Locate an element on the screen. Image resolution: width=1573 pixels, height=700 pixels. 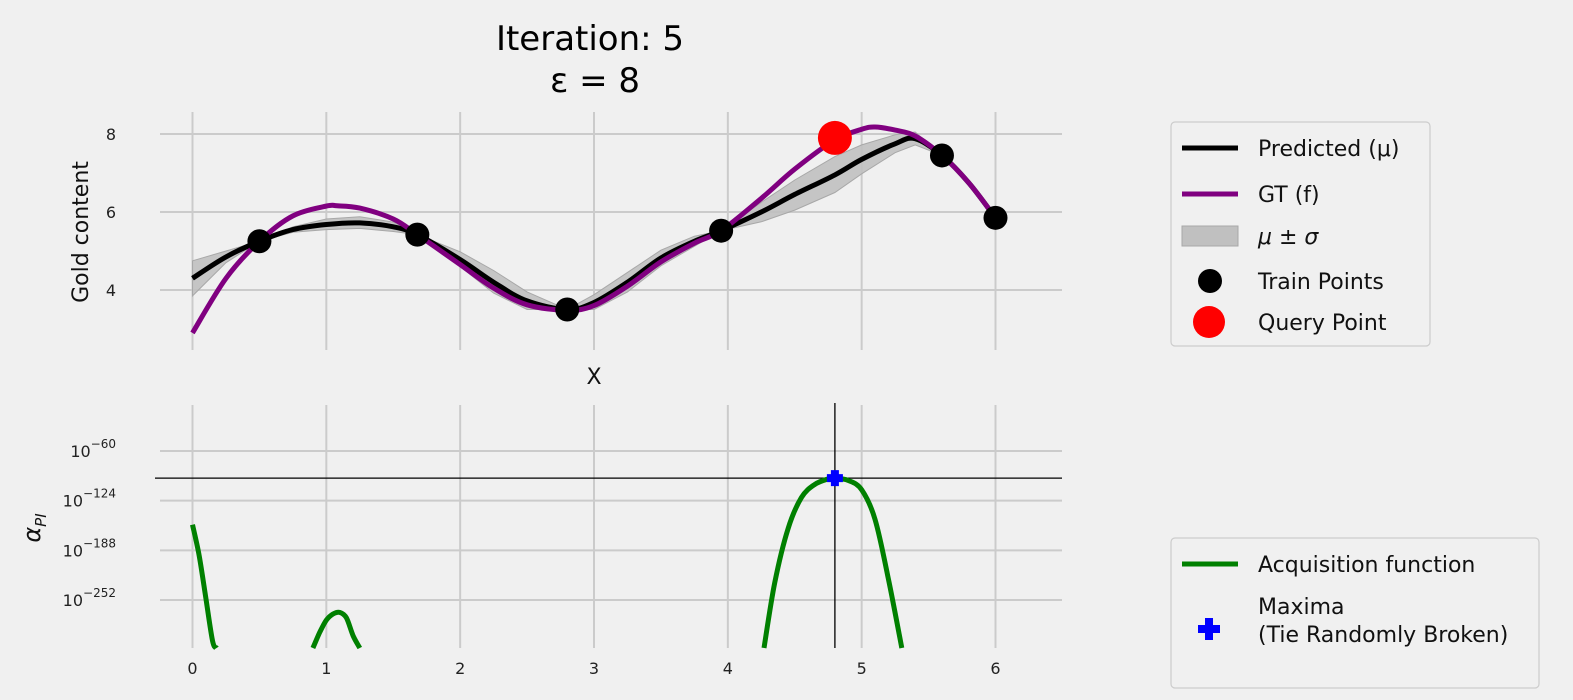
maxima-layer is located at coordinates (834, 478).